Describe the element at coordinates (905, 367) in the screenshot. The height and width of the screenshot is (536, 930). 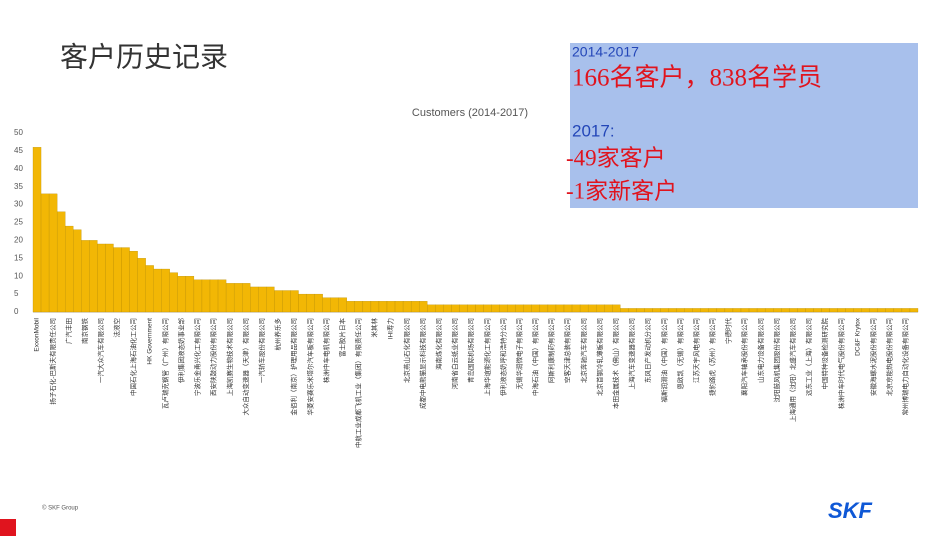
I see `x-tick-label: 常州博瑞电力自动化设备有限公司` at that location.